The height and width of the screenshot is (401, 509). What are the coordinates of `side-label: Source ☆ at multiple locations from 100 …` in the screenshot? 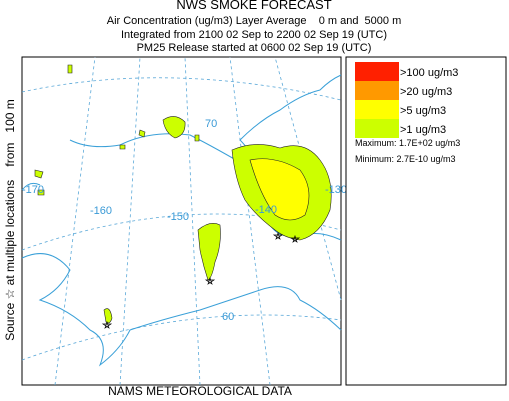 It's located at (10, 220).